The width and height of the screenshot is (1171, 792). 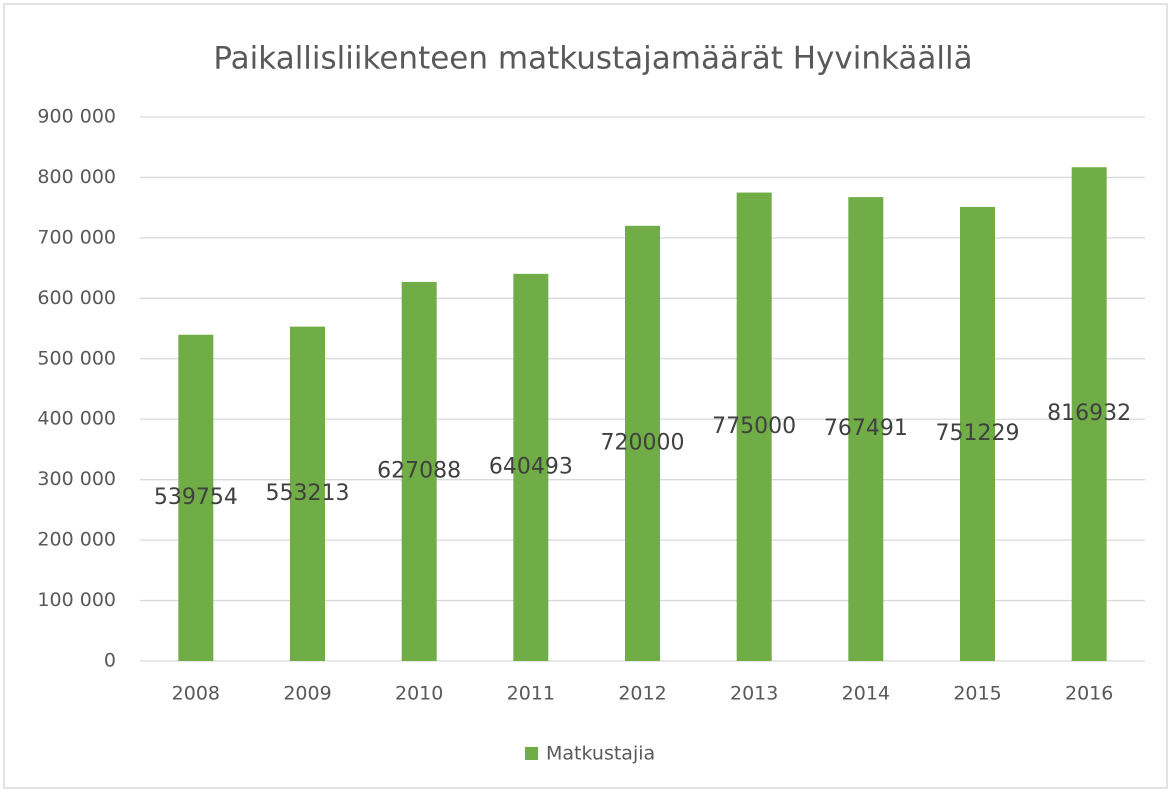 I want to click on data-label: 553213, so click(x=308, y=493).